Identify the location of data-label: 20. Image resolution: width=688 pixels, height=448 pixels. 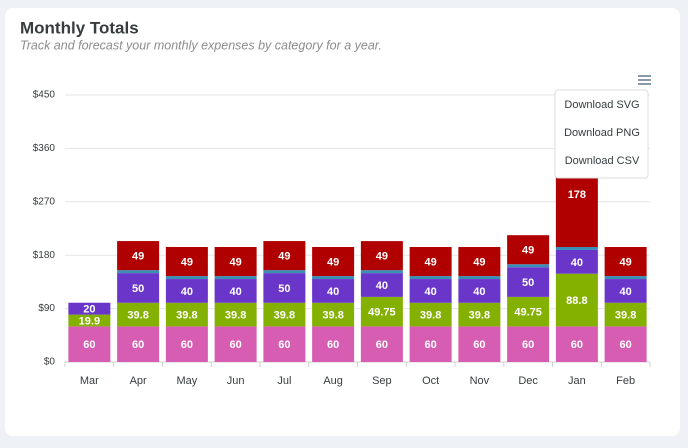
(89, 310).